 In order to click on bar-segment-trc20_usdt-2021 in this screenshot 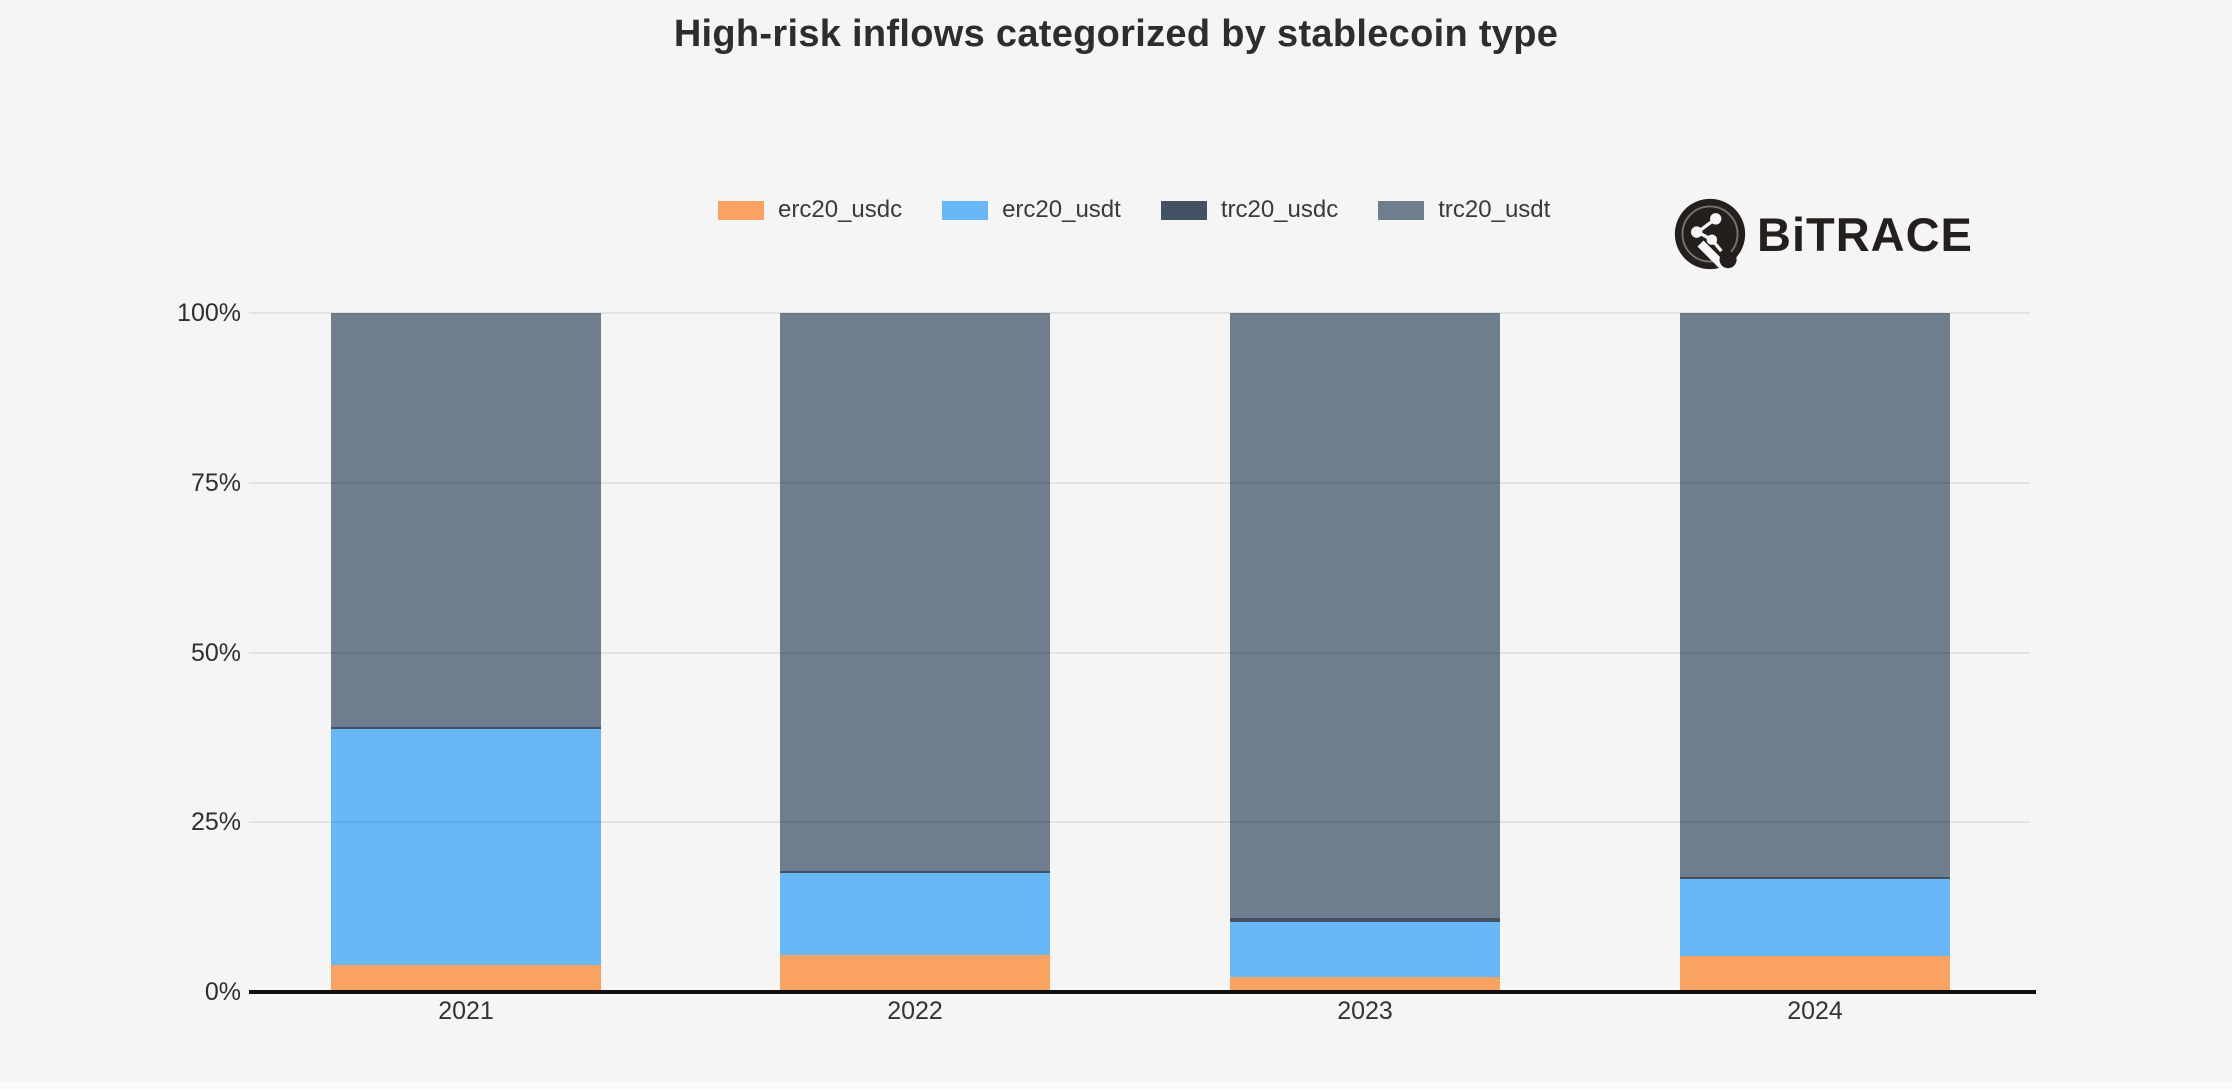, I will do `click(466, 520)`.